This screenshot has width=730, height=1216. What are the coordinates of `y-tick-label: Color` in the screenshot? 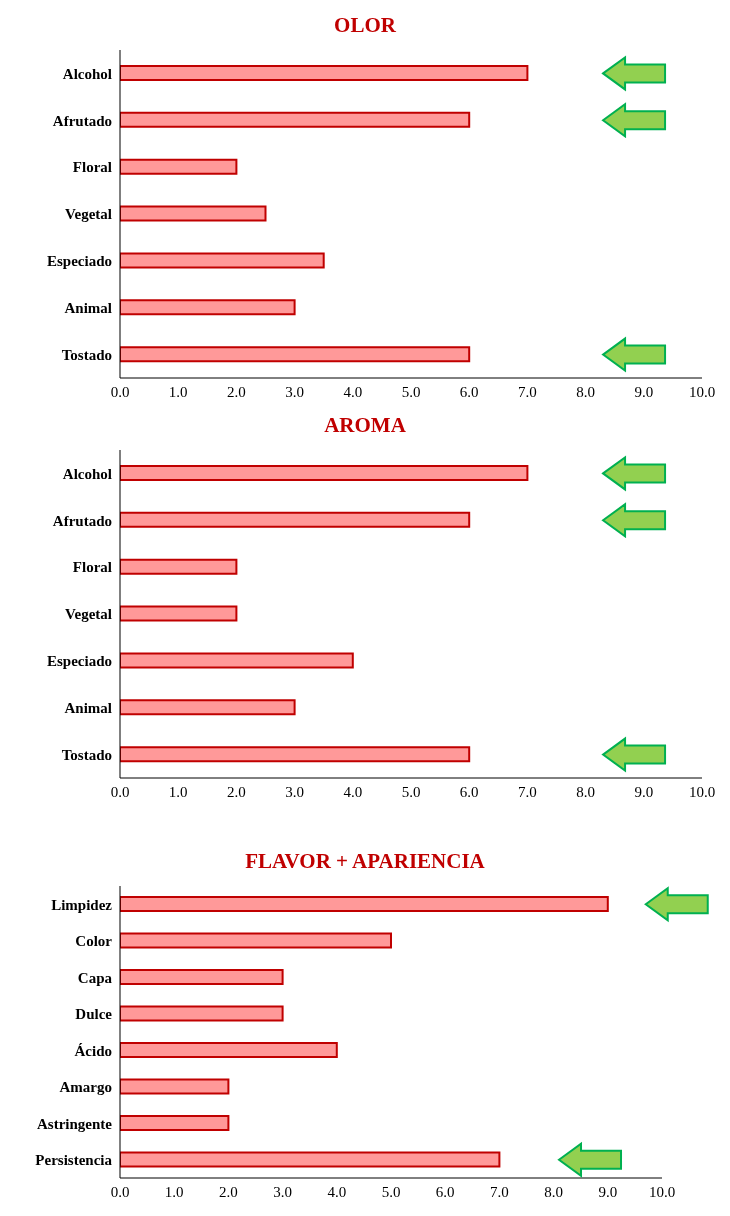 It's located at (94, 941).